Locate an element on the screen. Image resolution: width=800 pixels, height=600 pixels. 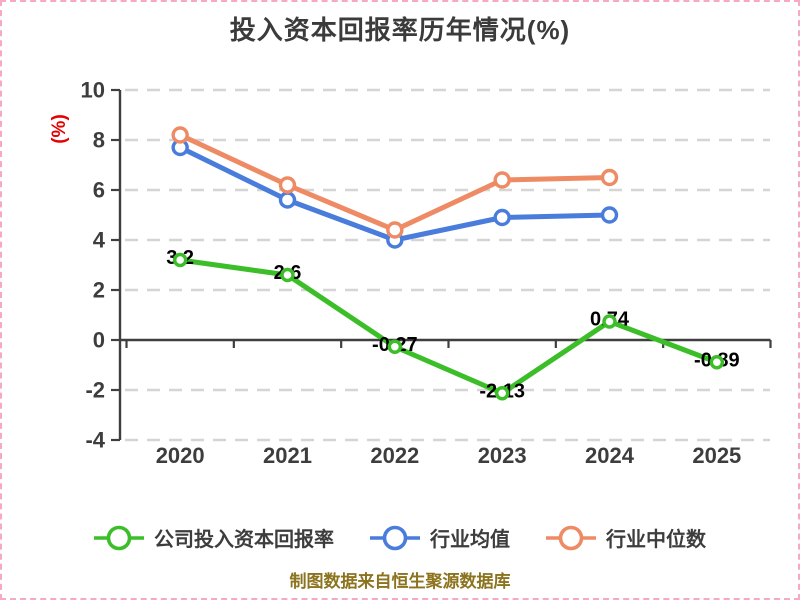
y-axis-tick-label: 4 is located at coordinates (99, 240).